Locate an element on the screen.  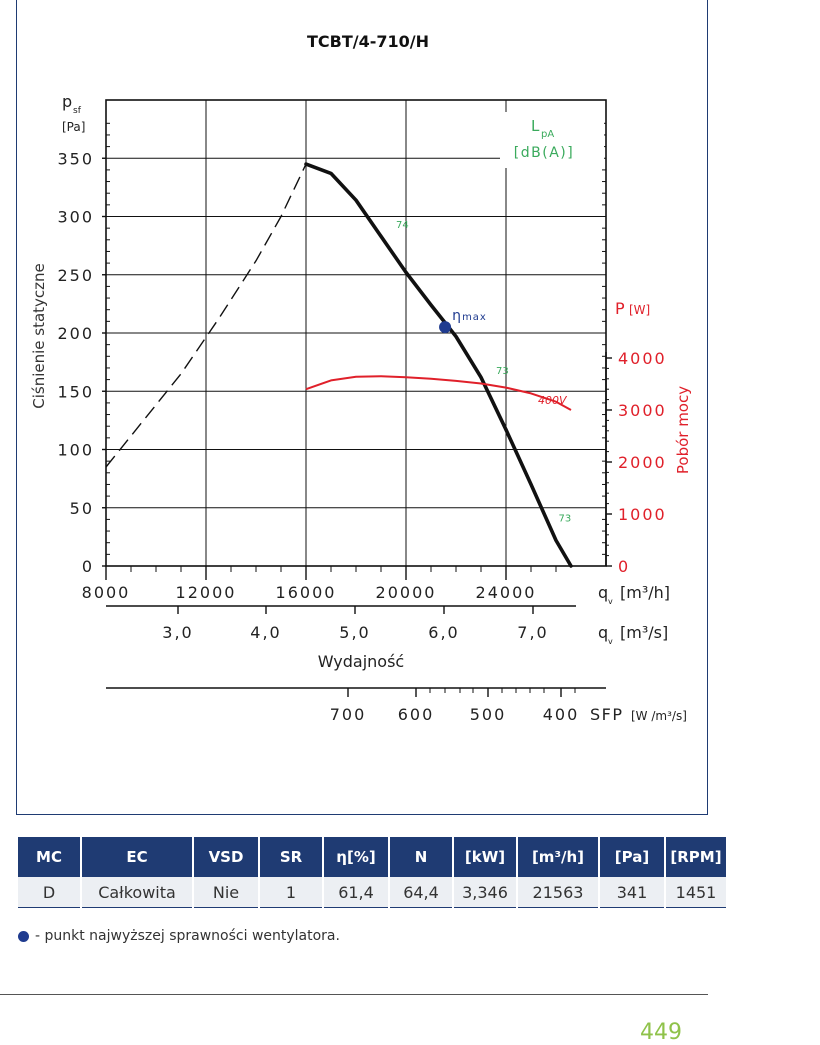
y-axis-title: Ciśnienie statyczne is located at coordinates (39, 336).